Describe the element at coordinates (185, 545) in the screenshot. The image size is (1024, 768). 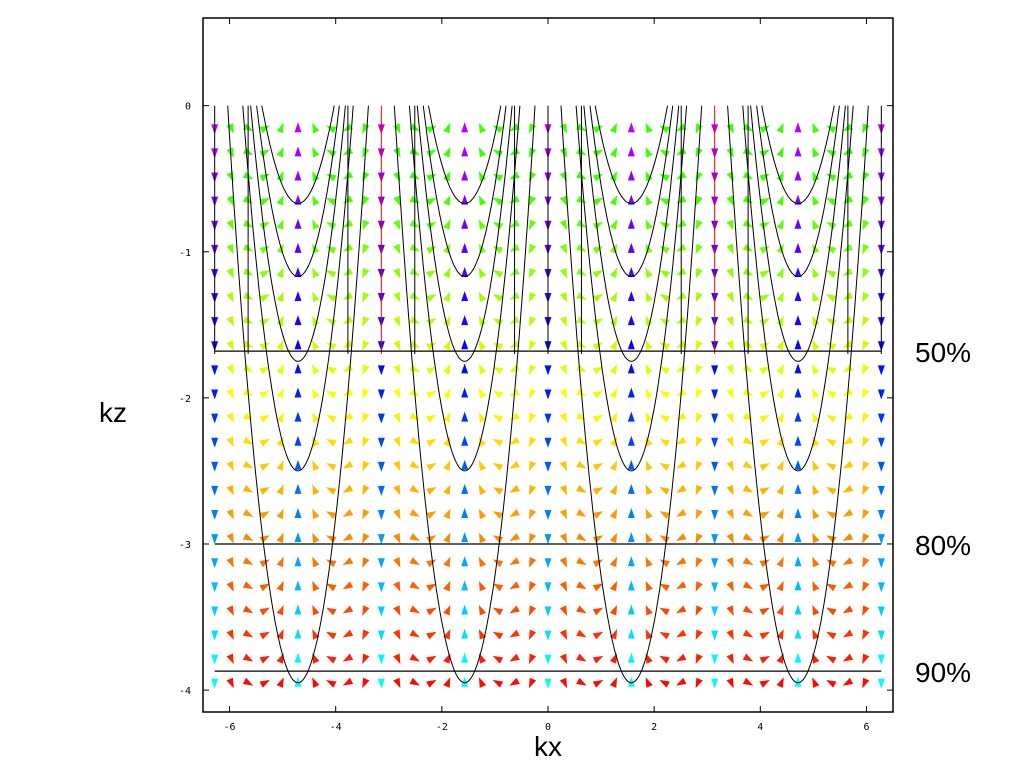
I see `y-tick-label: -3` at that location.